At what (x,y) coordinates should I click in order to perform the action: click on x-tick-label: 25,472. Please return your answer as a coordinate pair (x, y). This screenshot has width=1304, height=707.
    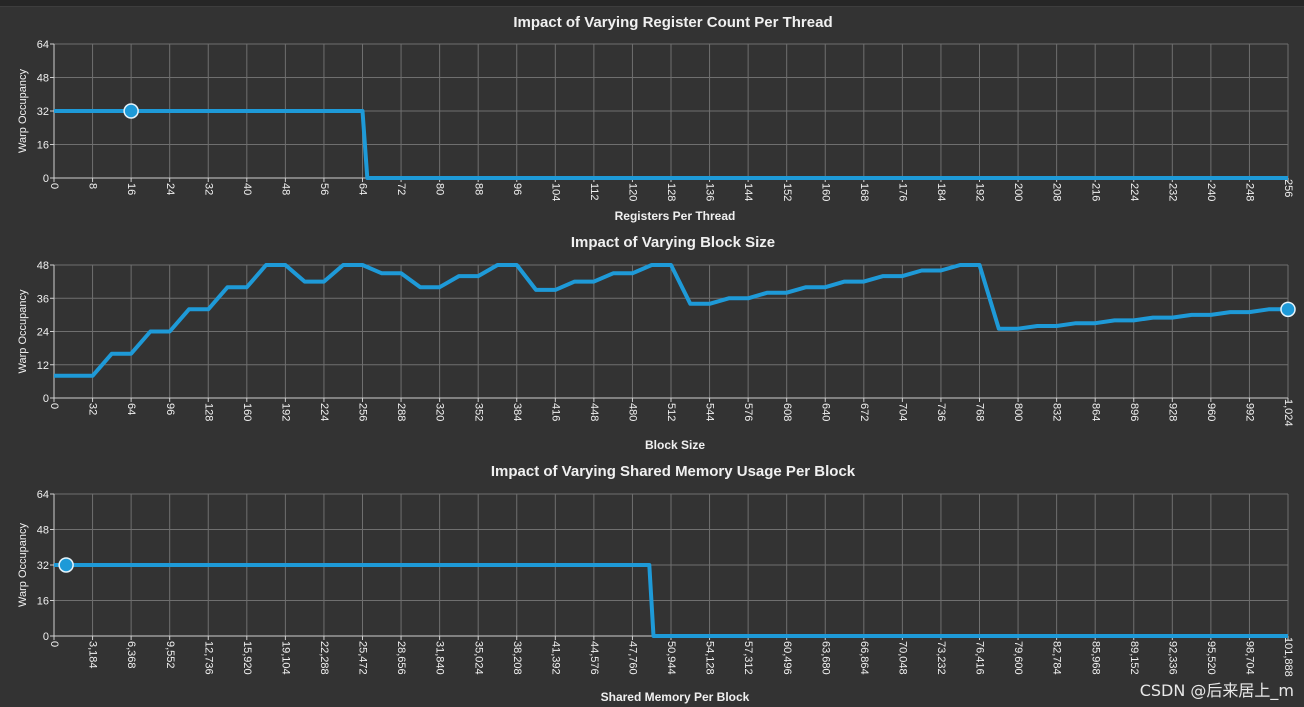
    Looking at the image, I should click on (363, 658).